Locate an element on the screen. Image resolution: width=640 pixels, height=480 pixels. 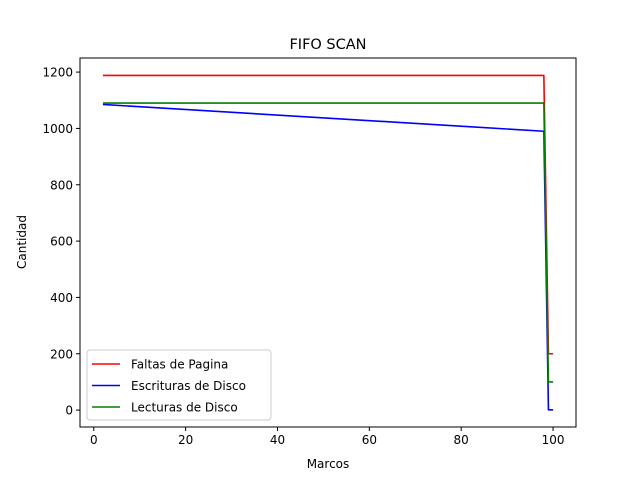
legend-box is located at coordinates (179, 385).